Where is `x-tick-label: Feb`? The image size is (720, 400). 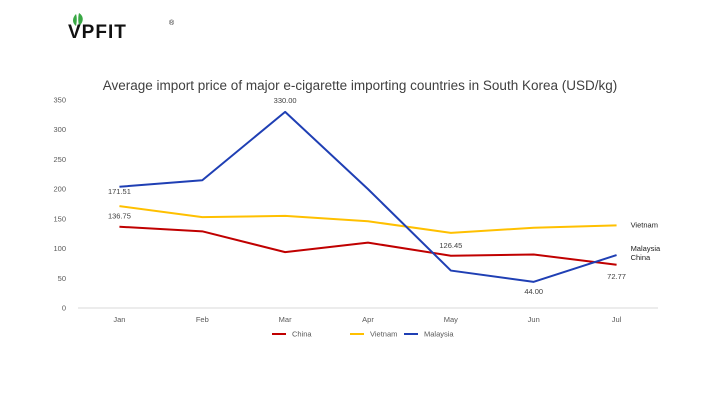
x-tick-label: Feb is located at coordinates (202, 319).